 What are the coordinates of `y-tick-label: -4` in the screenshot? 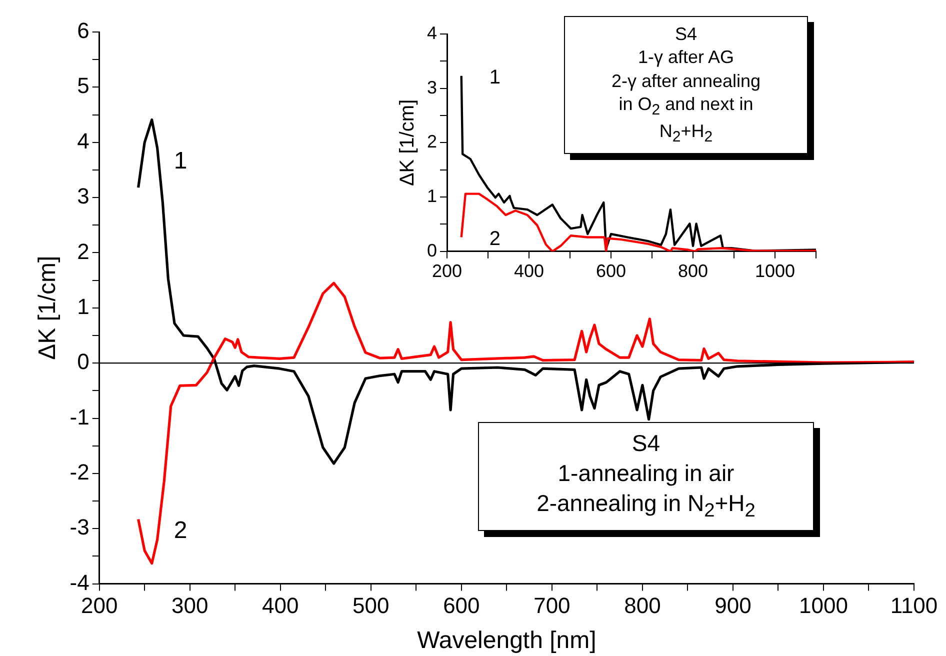 It's located at (80, 582).